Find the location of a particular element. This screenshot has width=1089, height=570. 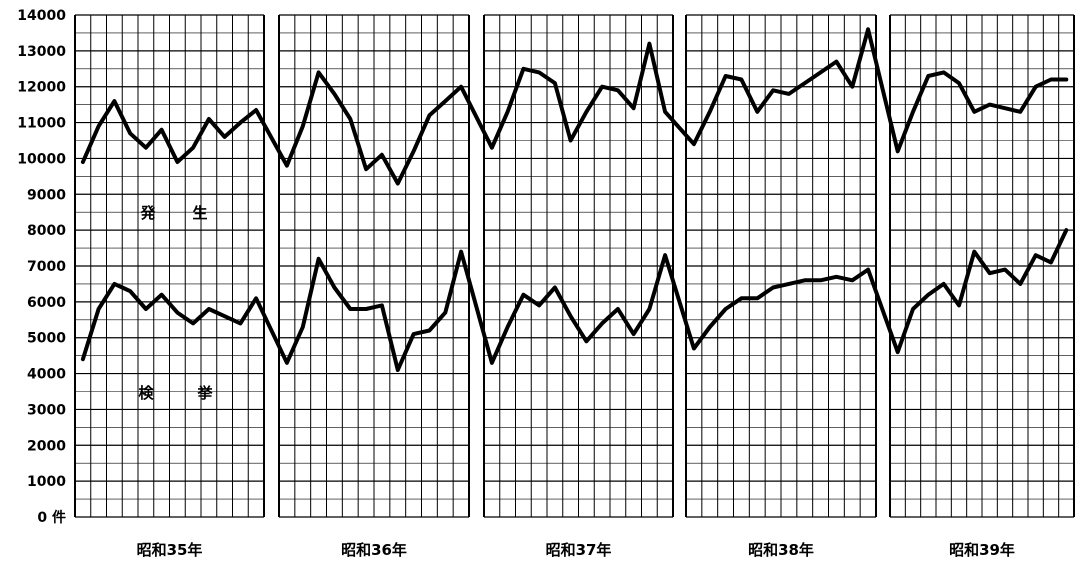

year-label: 昭和39年 is located at coordinates (982, 550).